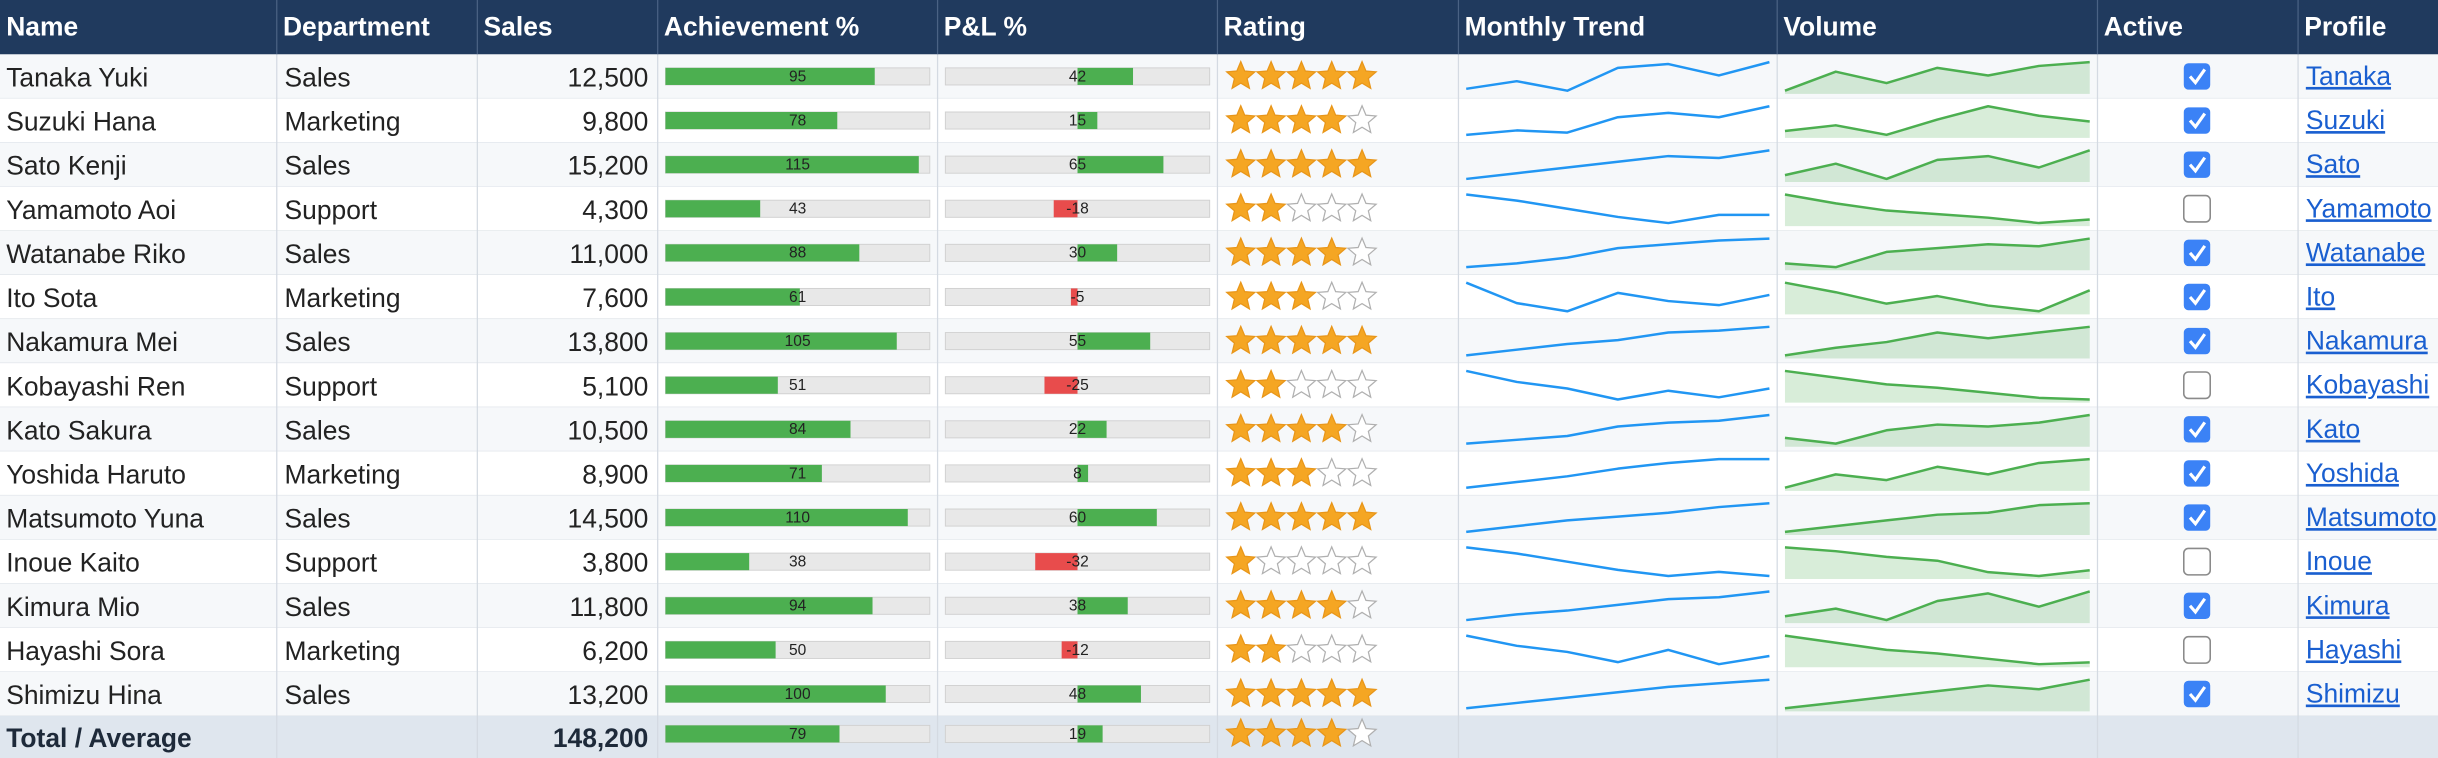  What do you see at coordinates (331, 563) in the screenshot?
I see `department-cell: Support` at bounding box center [331, 563].